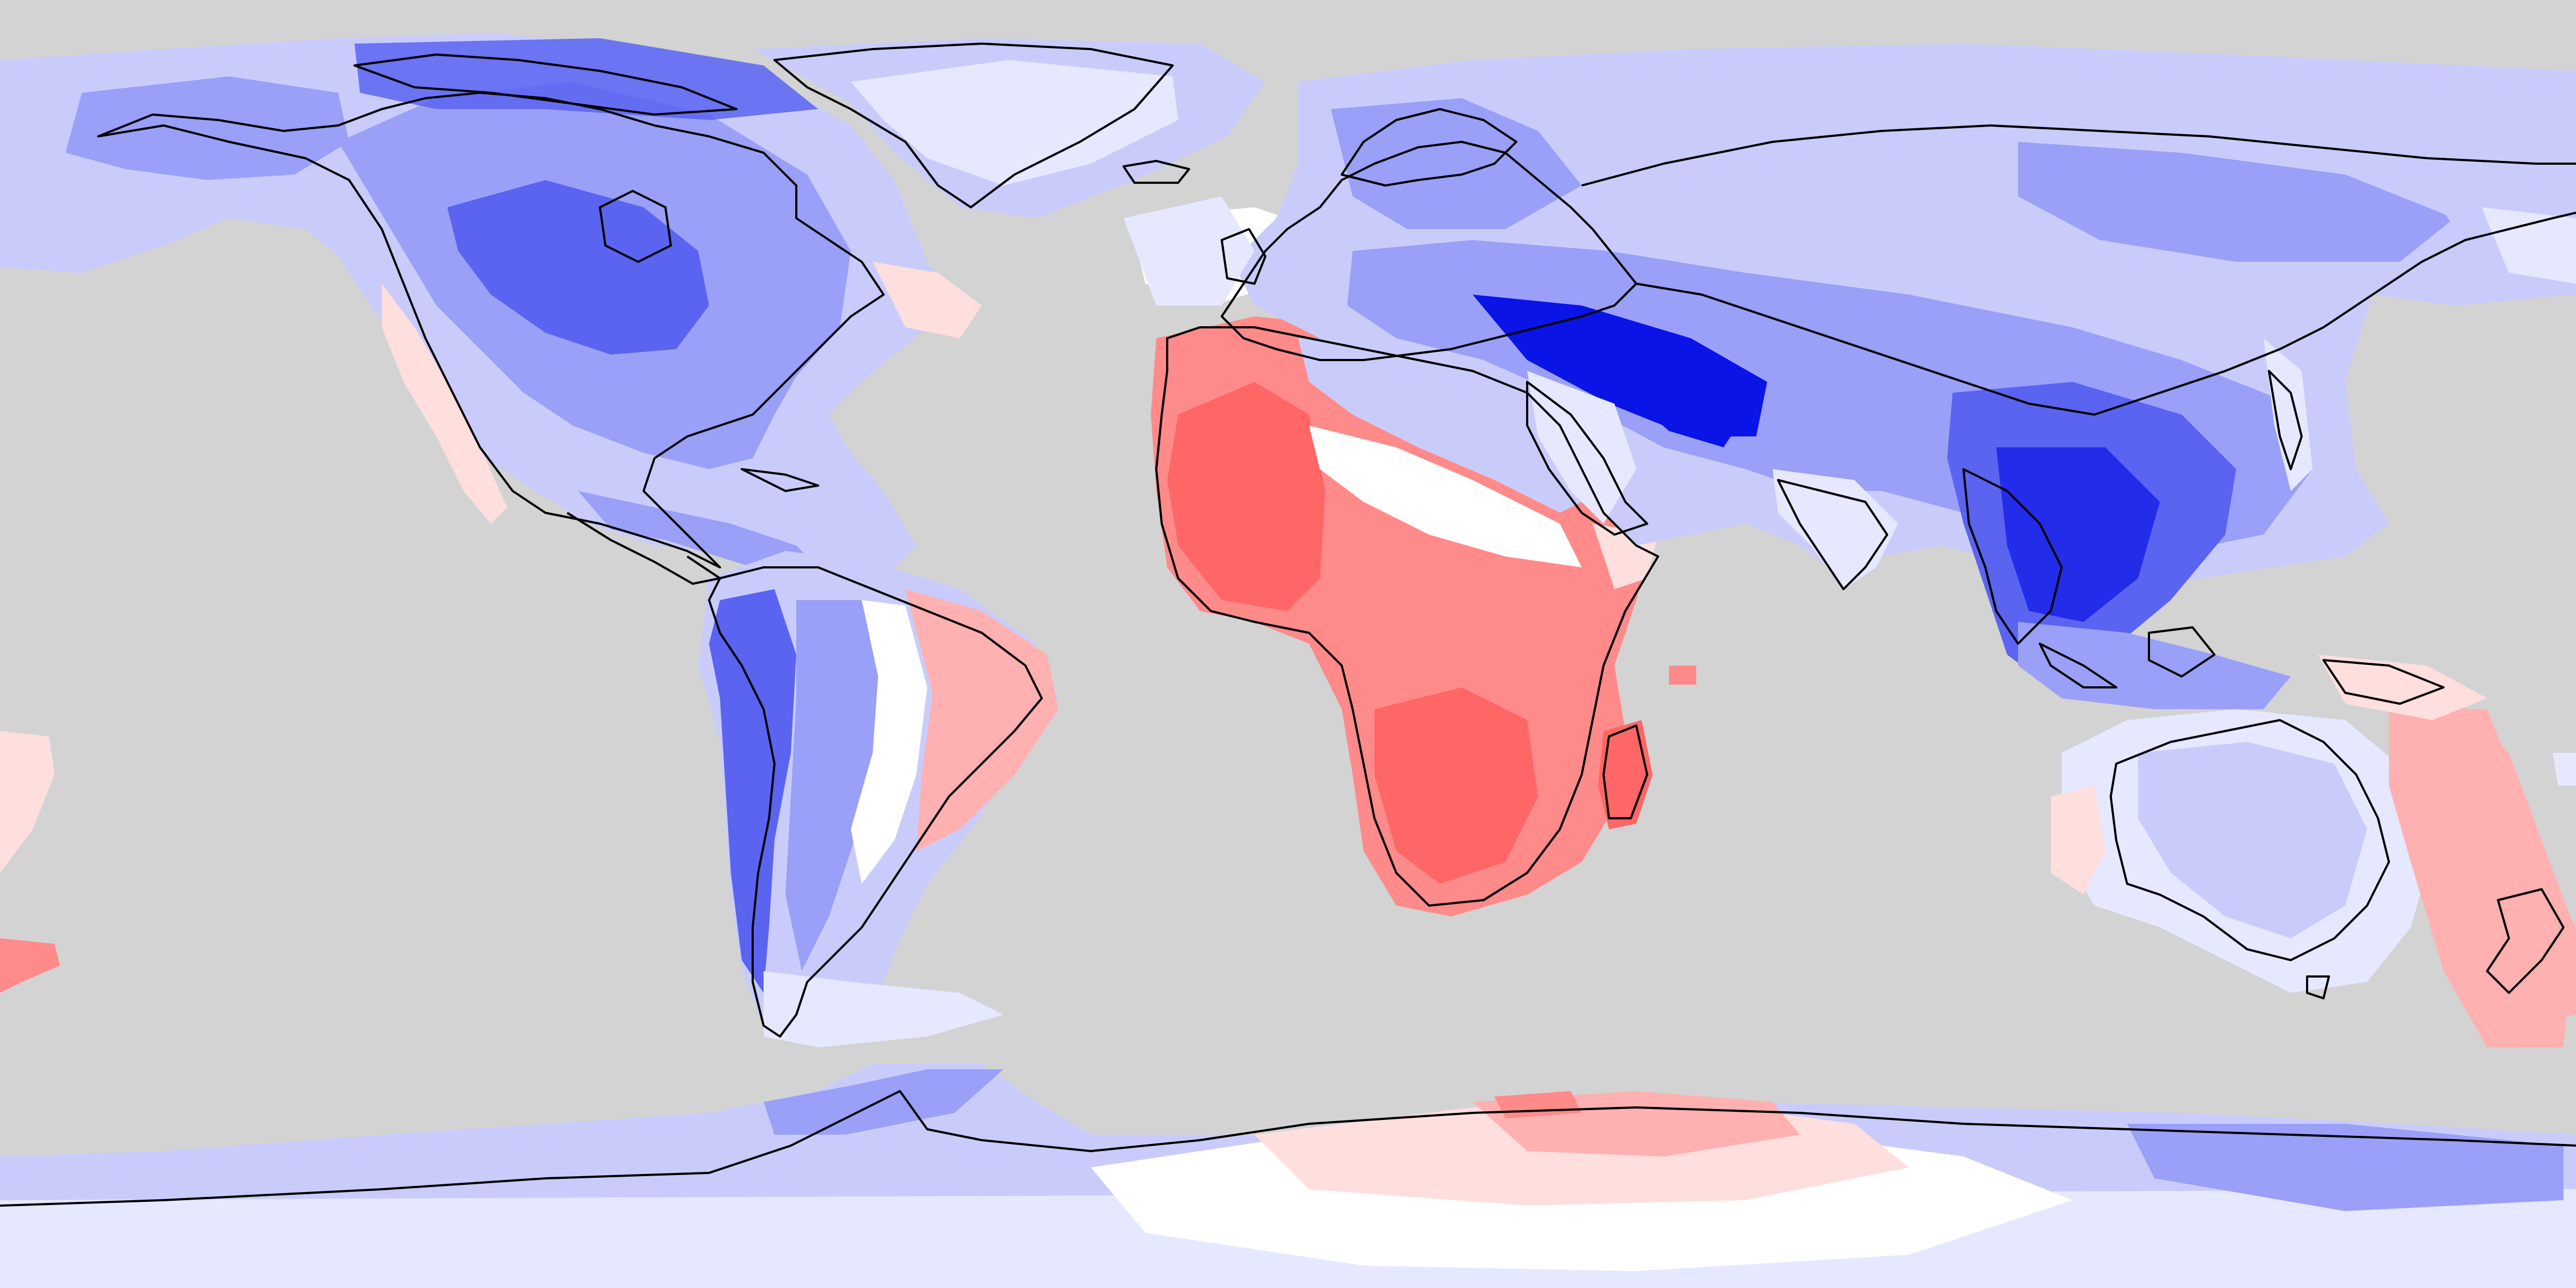  What do you see at coordinates (1833, 534) in the screenshot?
I see `coast-india` at bounding box center [1833, 534].